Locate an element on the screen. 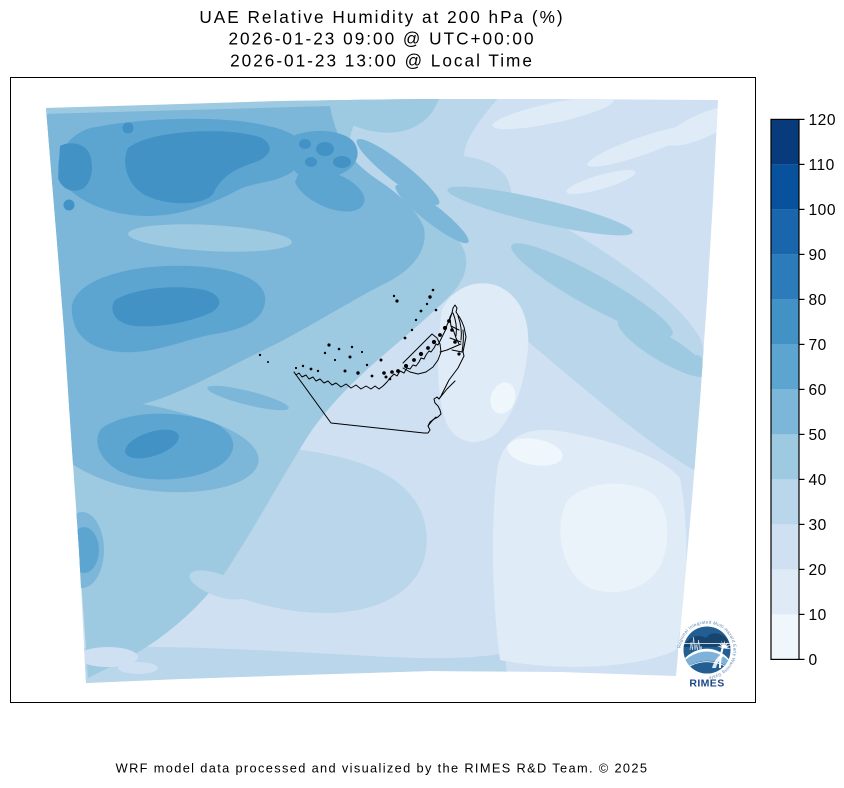  svg-text: 0 is located at coordinates (813, 660).